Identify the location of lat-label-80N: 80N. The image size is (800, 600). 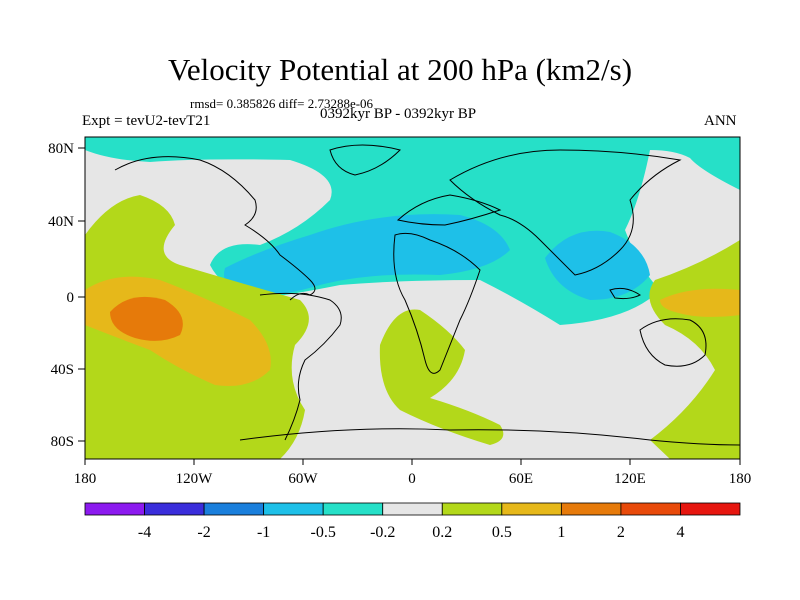
(61, 149).